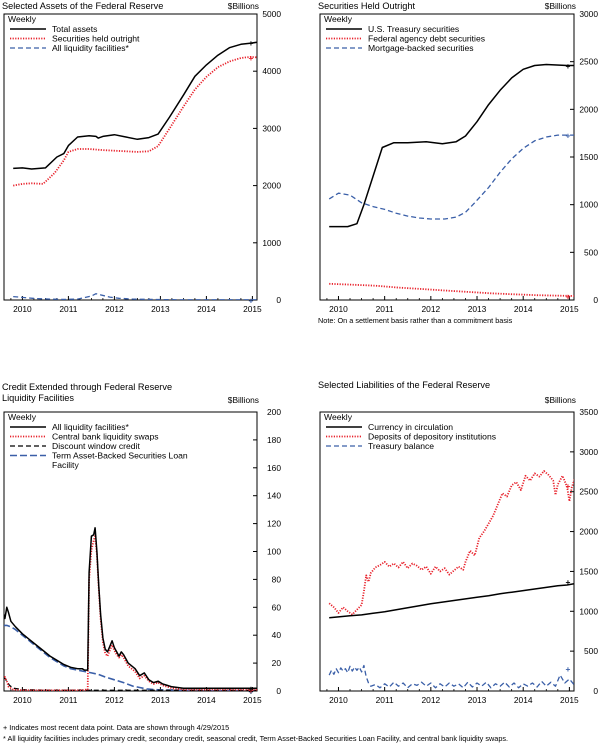 The image size is (600, 745). What do you see at coordinates (277, 607) in the screenshot?
I see `y-tick-label: 60` at bounding box center [277, 607].